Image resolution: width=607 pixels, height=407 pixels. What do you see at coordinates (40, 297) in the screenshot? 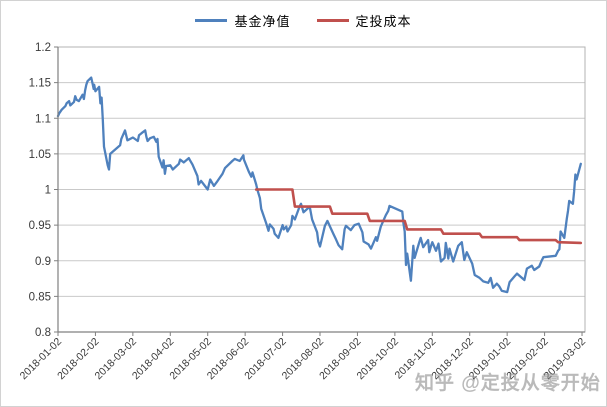
I see `svg-text: 0.85` at bounding box center [40, 297].